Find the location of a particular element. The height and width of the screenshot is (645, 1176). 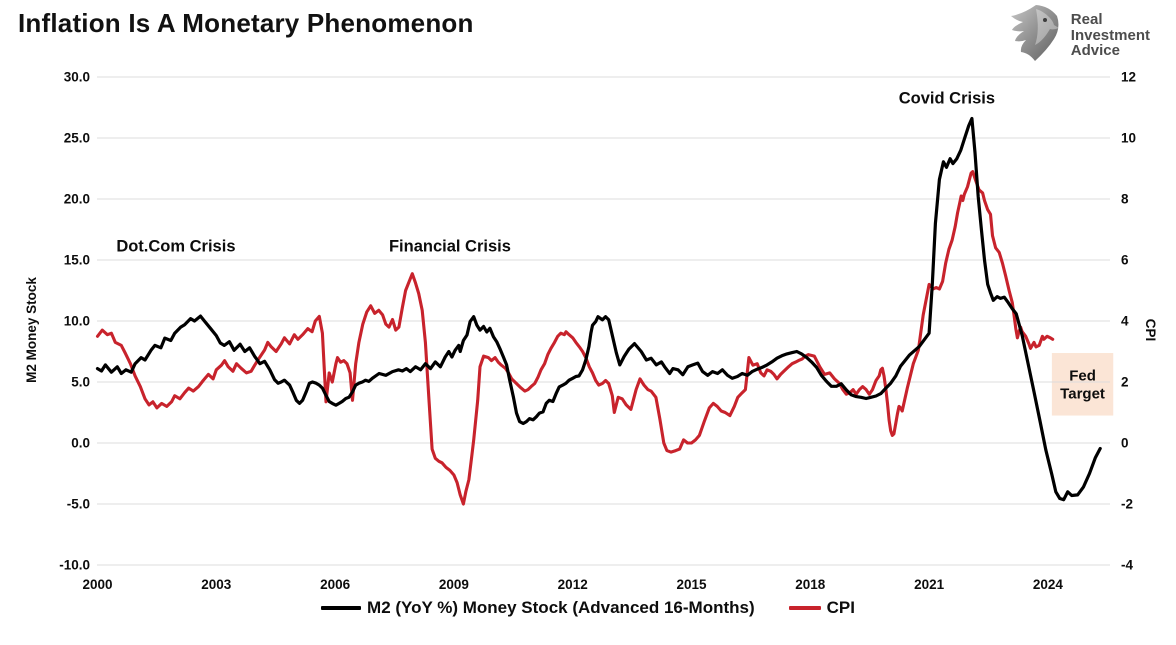

right-axis-tick-label: -4 is located at coordinates (1127, 565).